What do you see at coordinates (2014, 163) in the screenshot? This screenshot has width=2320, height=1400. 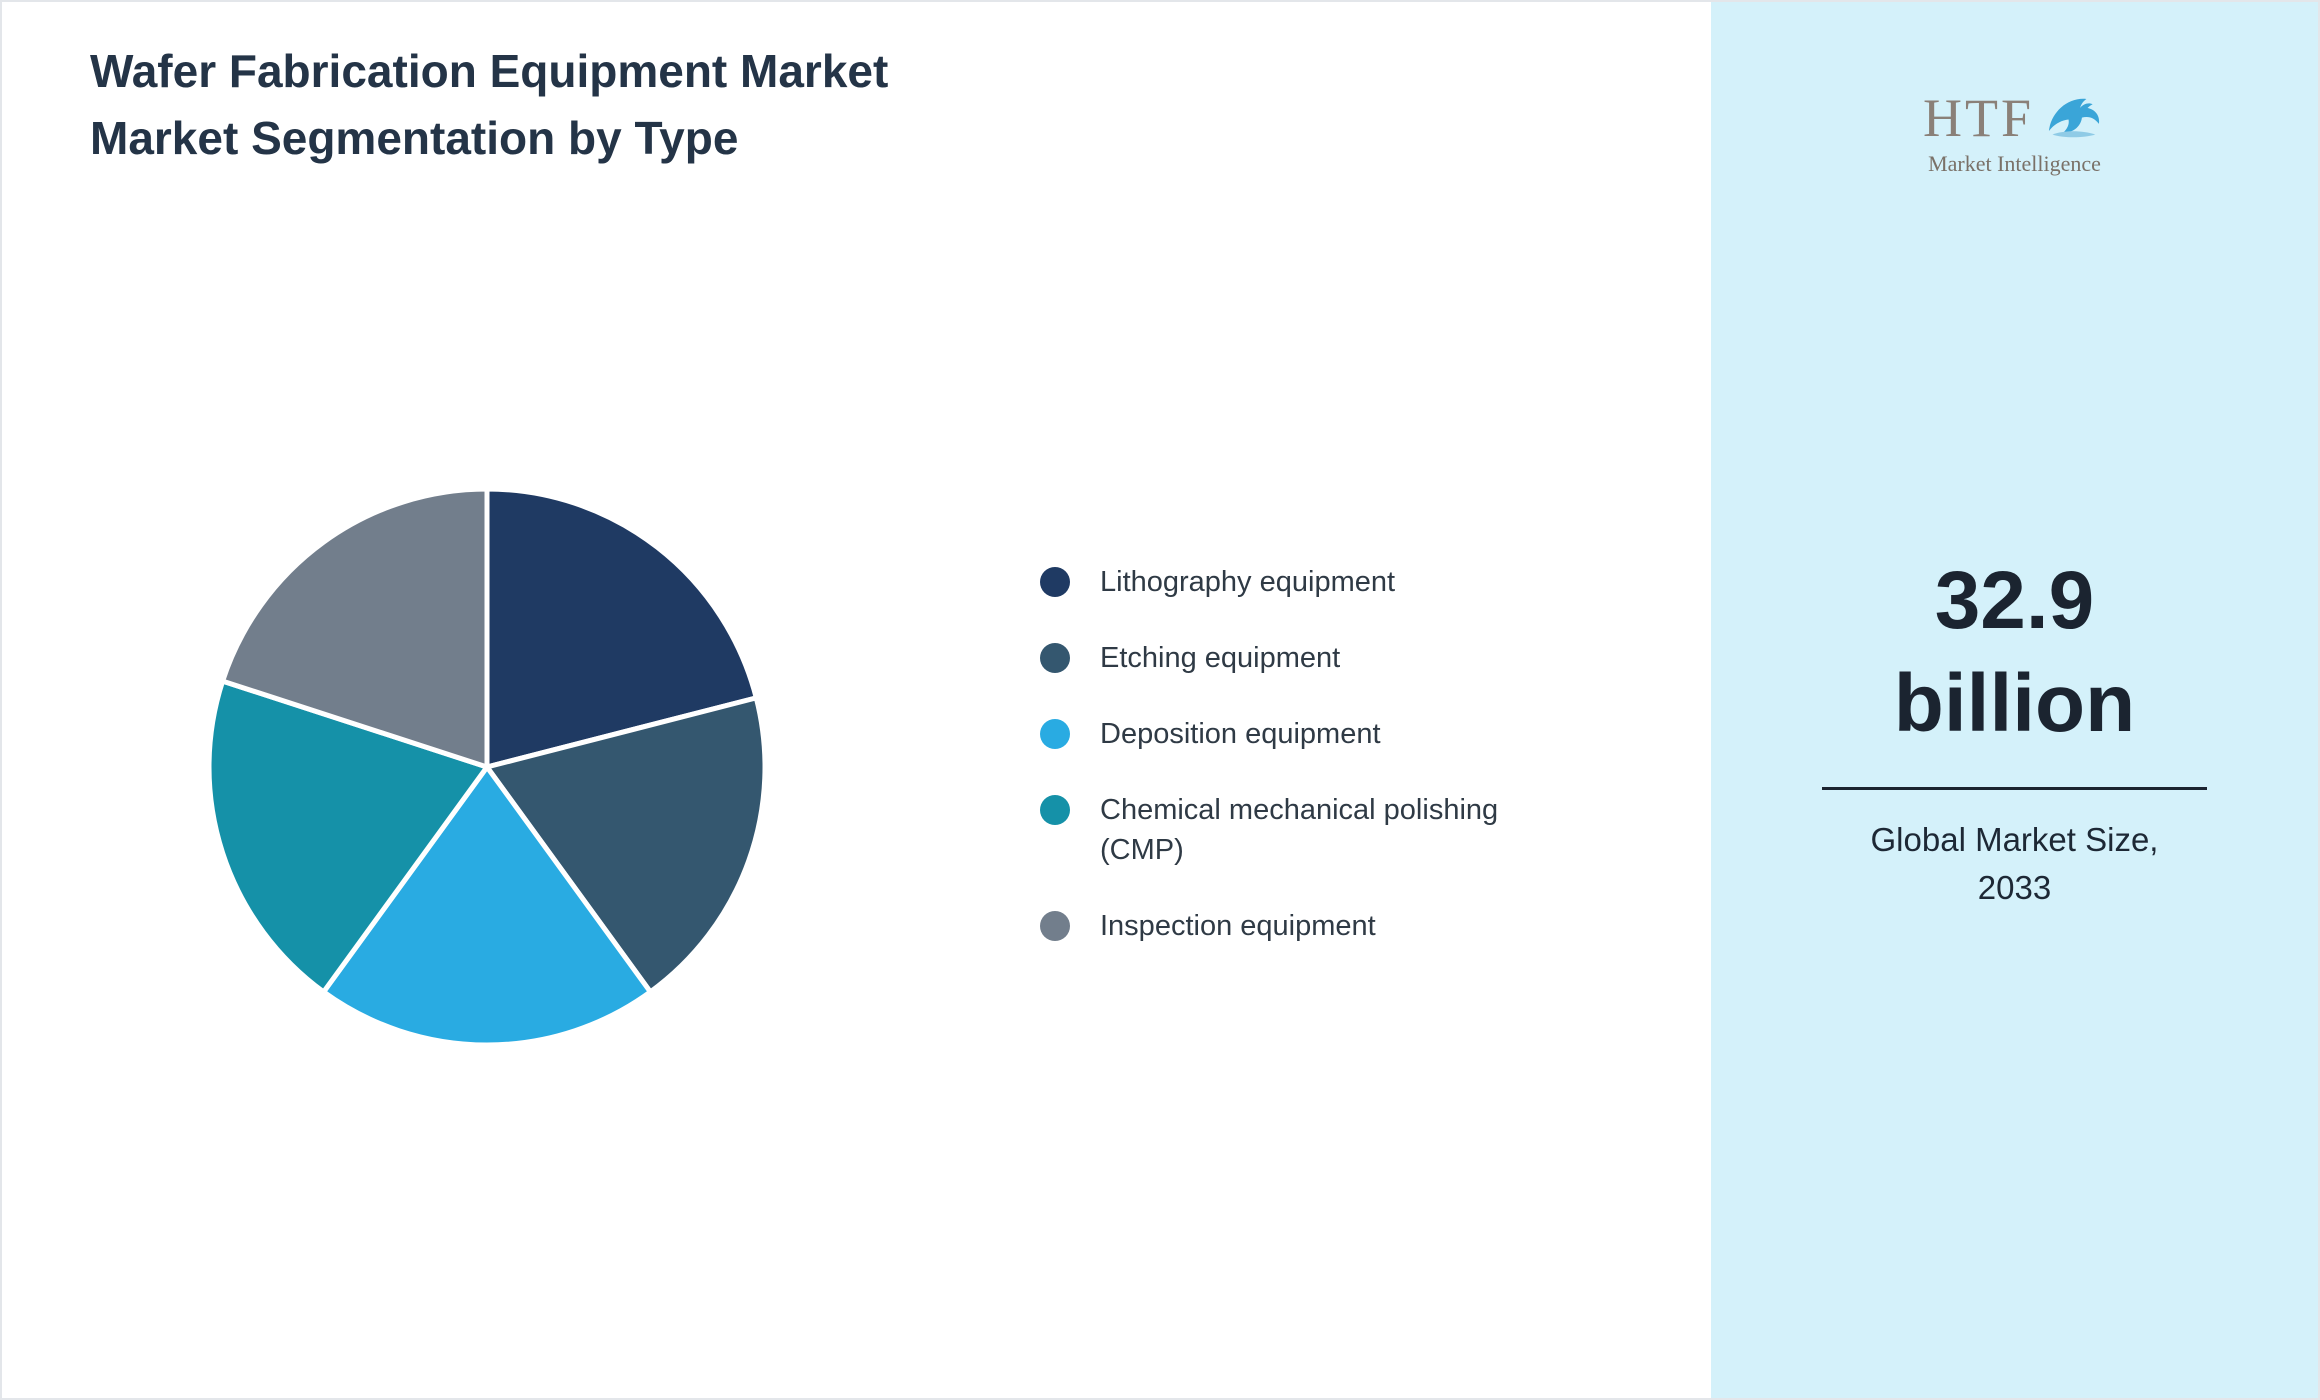 I see `brand-tagline: Market Intelligence` at bounding box center [2014, 163].